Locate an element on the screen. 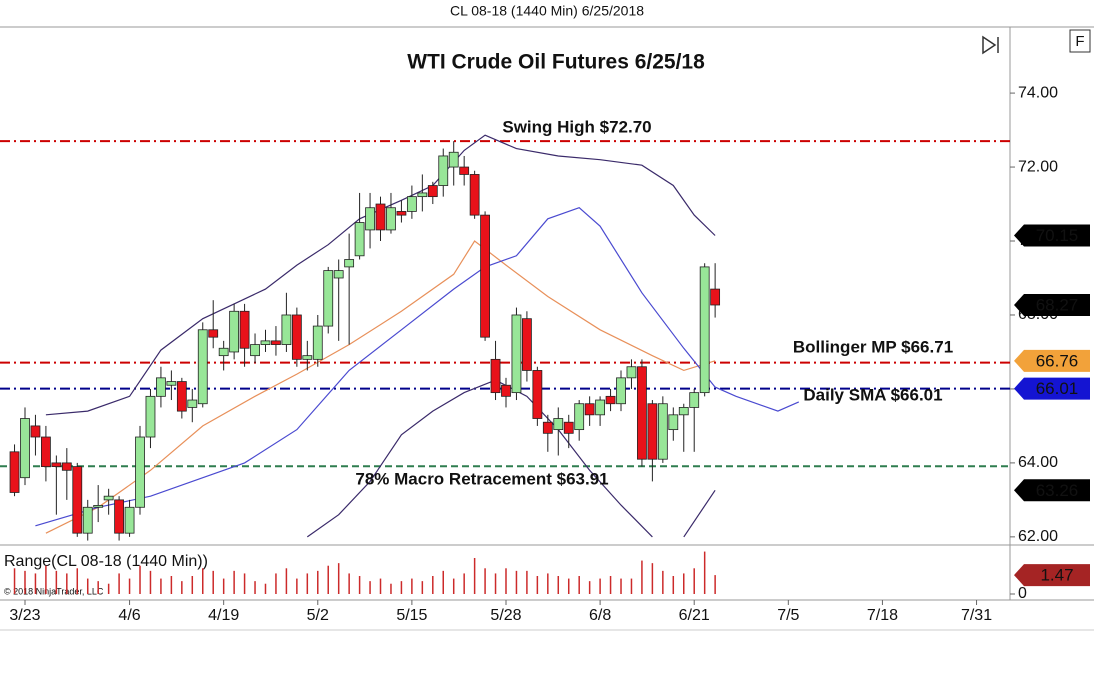 This screenshot has height=682, width=1094. annotation: 78% Macro Retracement $63.91 is located at coordinates (481, 478).